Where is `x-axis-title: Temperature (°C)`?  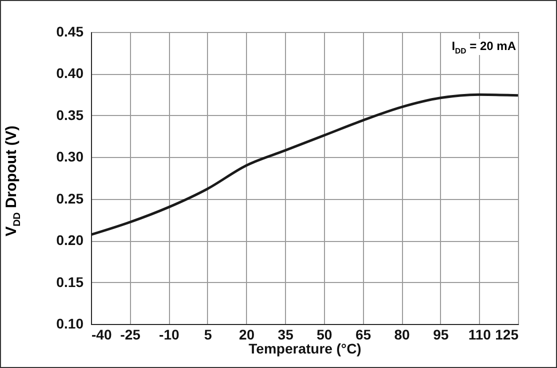 x-axis-title: Temperature (°C) is located at coordinates (305, 348).